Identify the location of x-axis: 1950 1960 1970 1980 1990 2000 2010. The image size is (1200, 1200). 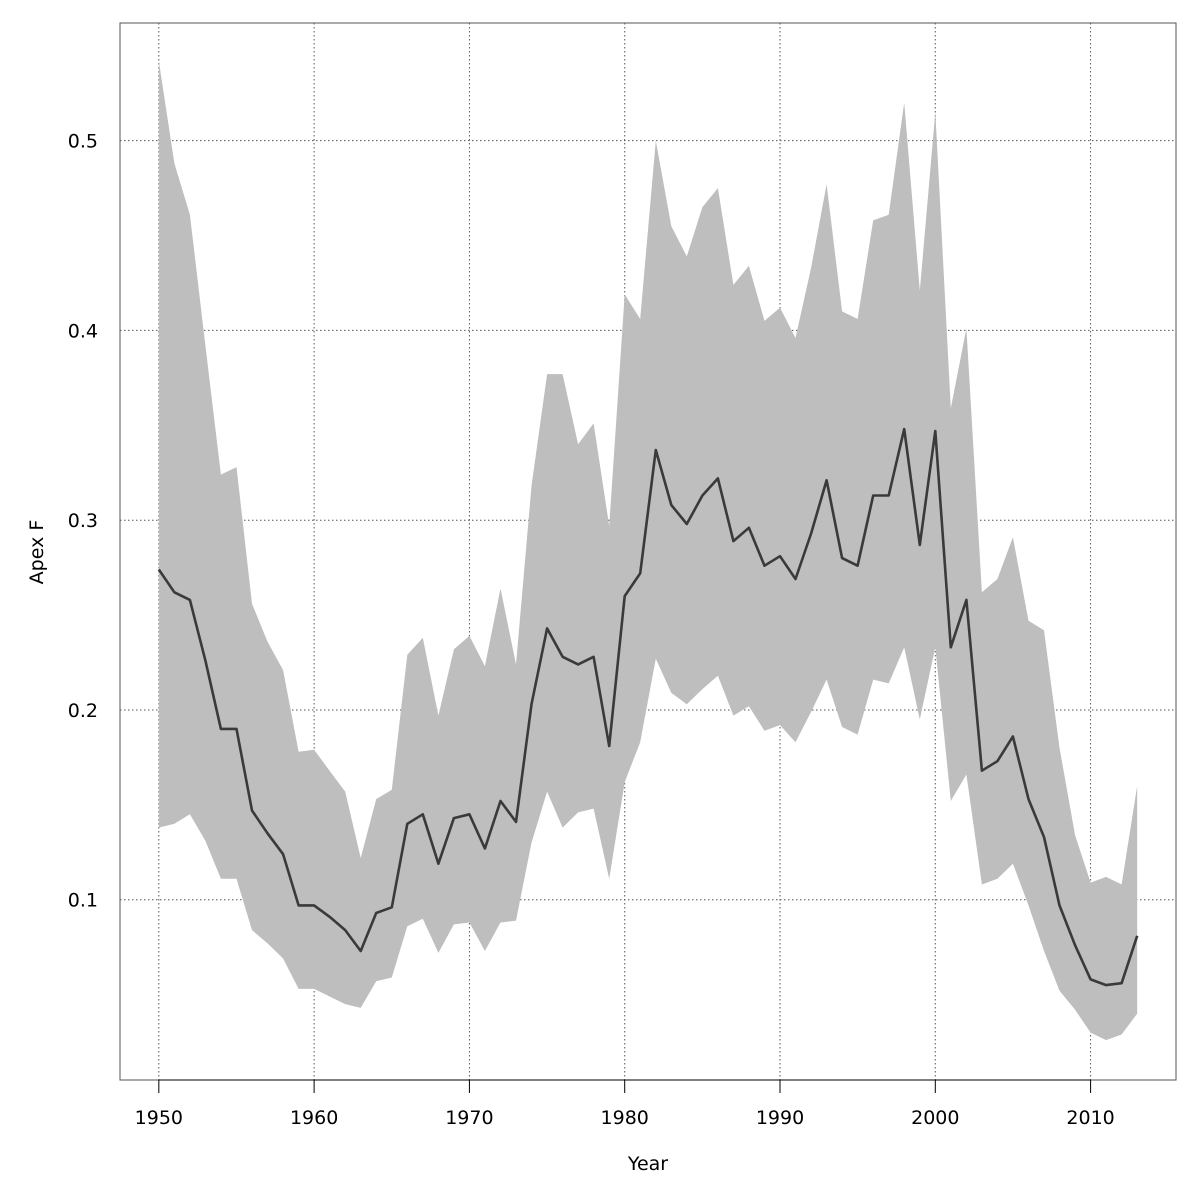
(625, 1104).